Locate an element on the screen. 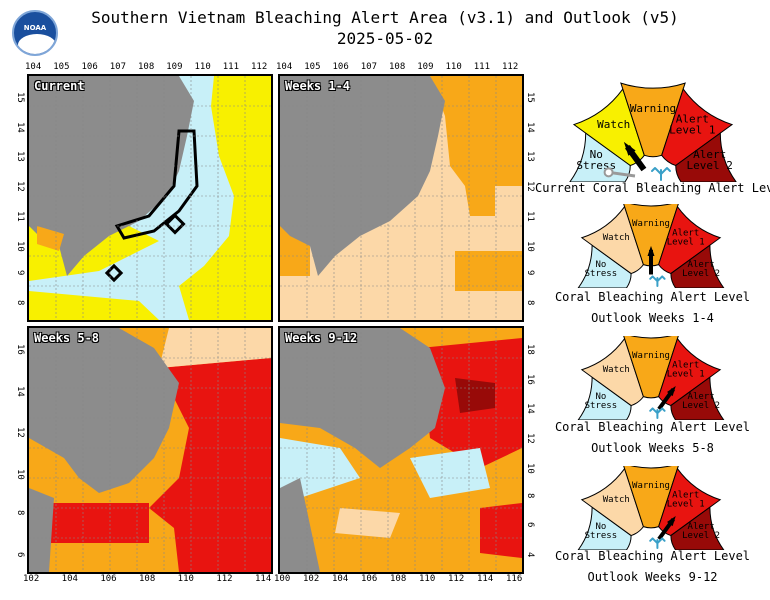 This screenshot has width=770, height=600. map-tick-bottom: 106 is located at coordinates (369, 579).